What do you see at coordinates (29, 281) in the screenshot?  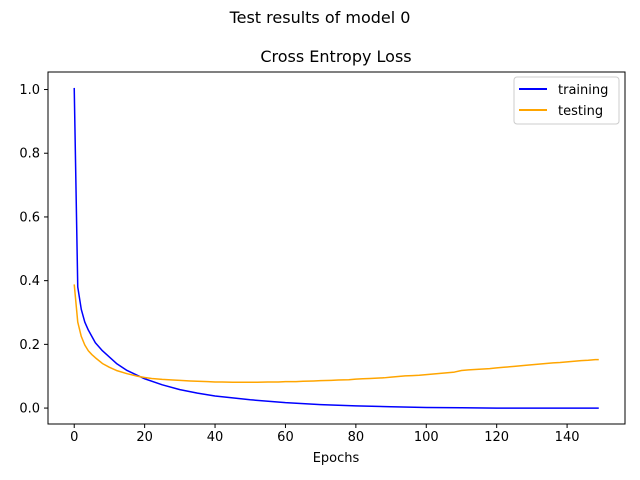 I see `y-tick-label: 0.4` at bounding box center [29, 281].